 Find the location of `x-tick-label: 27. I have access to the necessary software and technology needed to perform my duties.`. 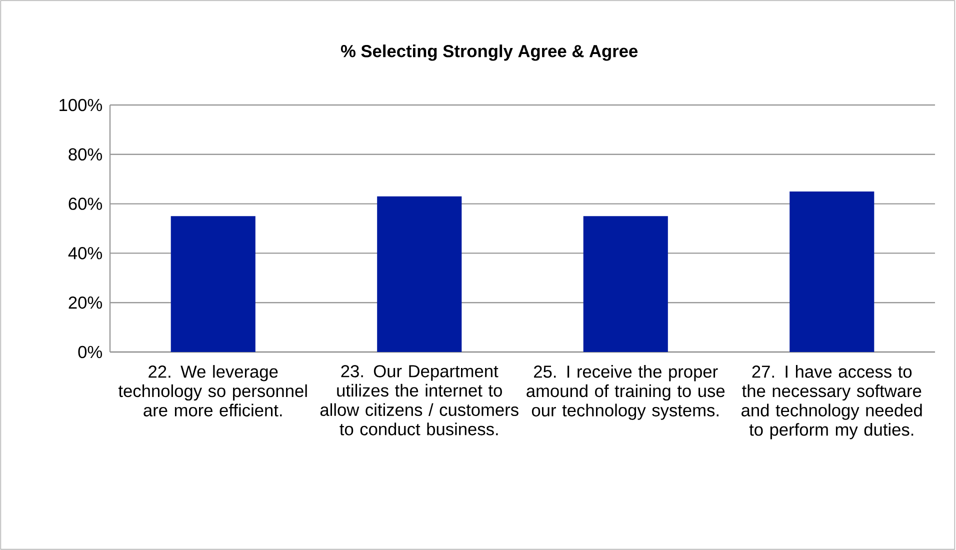

x-tick-label: 27. I have access to the necessary software and technology needed to perform my duties. is located at coordinates (832, 402).